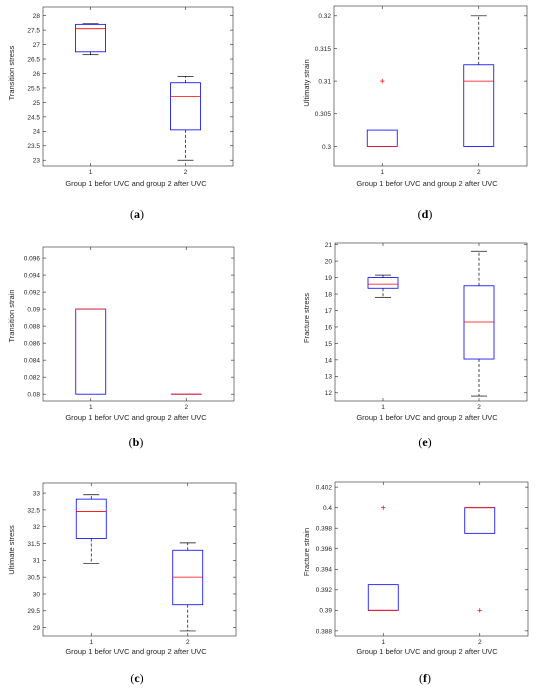 The image size is (550, 697). What do you see at coordinates (136, 651) in the screenshot?
I see `xlabel-c: Group 1 befor UVC and group 2 after UVC` at bounding box center [136, 651].